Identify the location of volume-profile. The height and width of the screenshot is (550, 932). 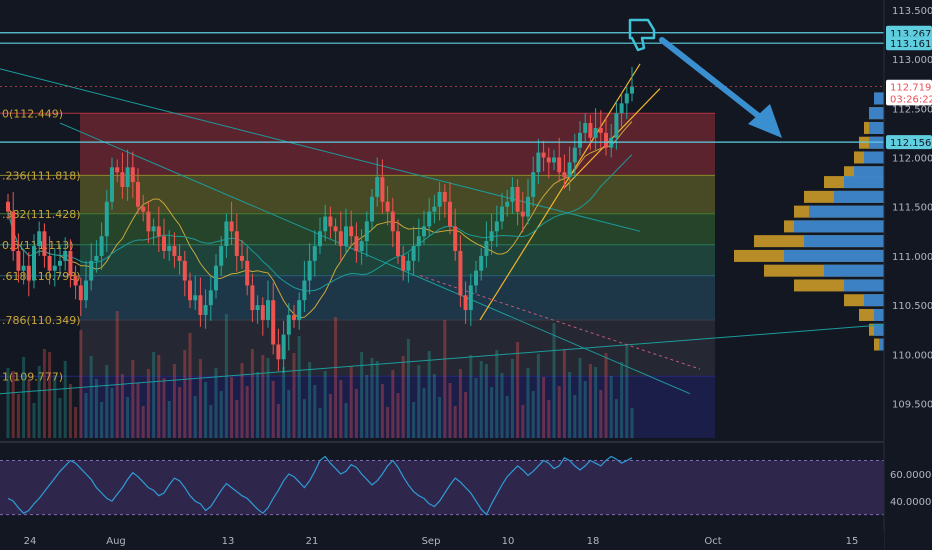
(809, 221).